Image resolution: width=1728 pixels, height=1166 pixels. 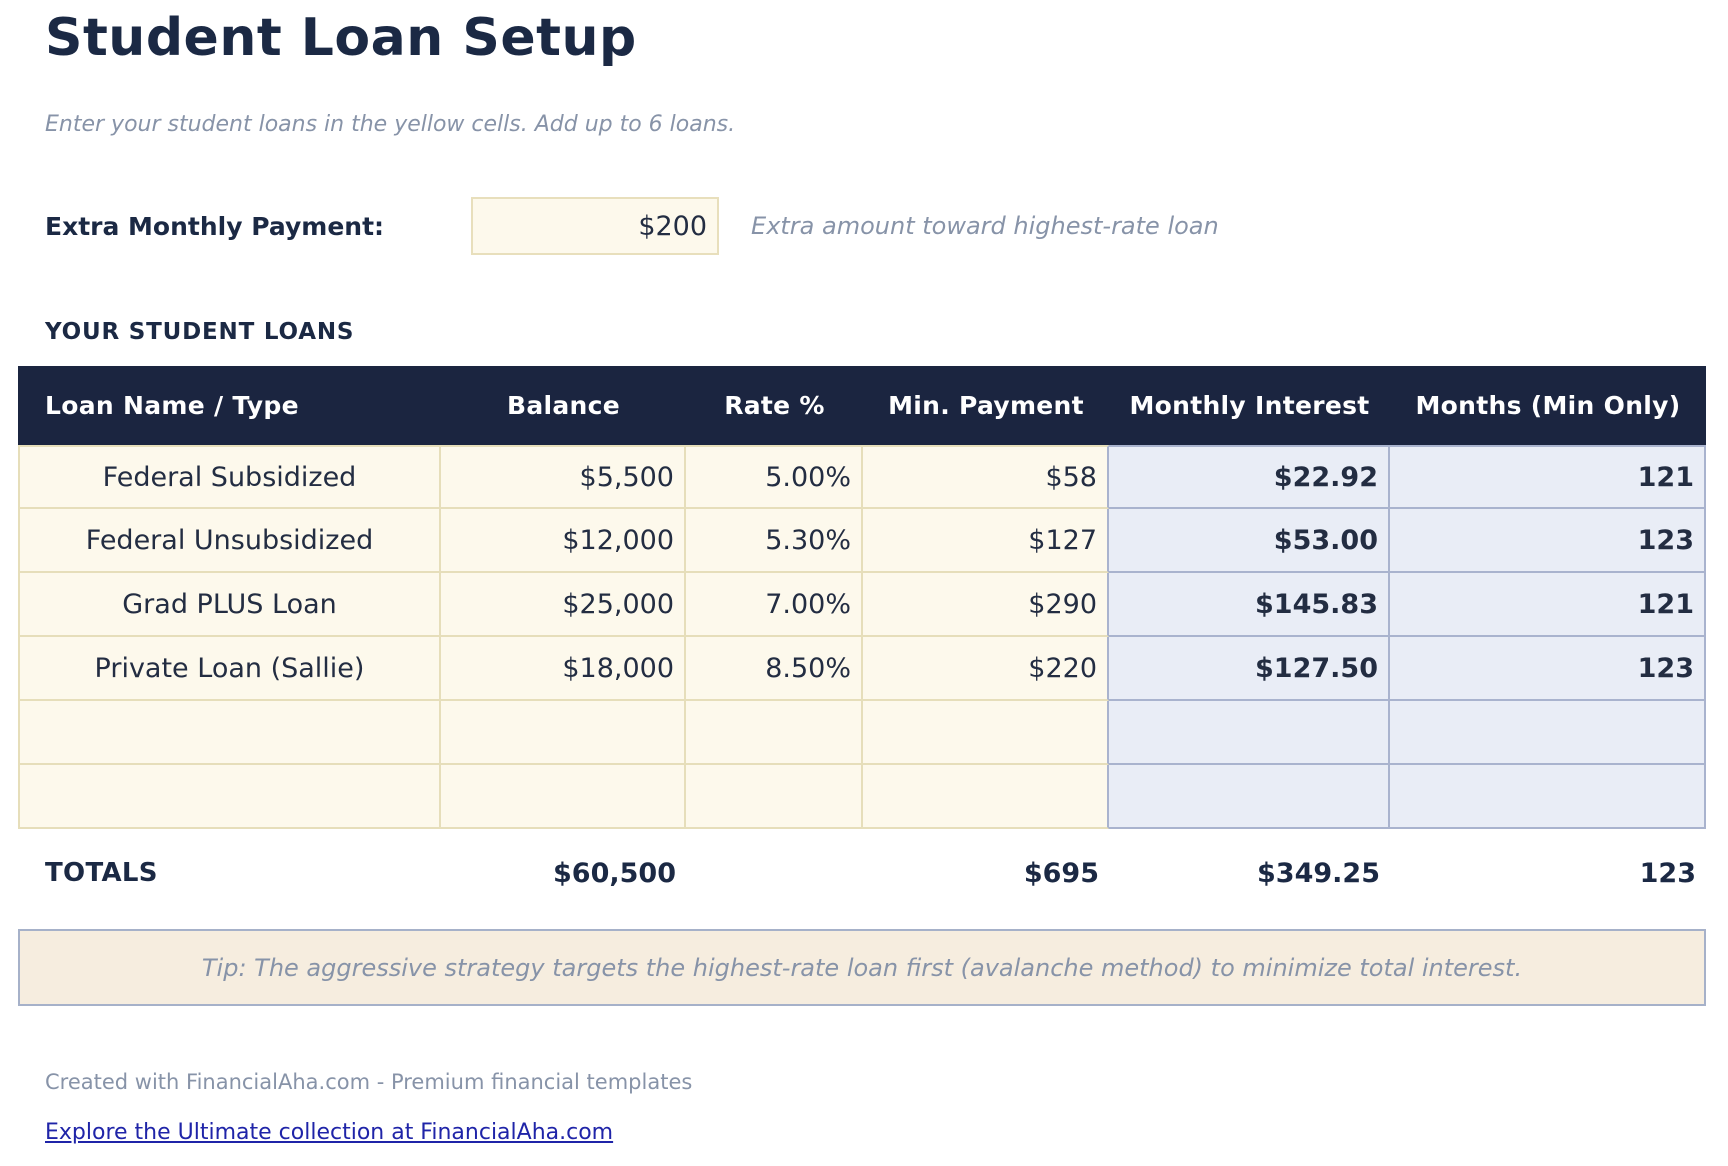 What do you see at coordinates (563, 669) in the screenshot?
I see `cell-balance: $18,000` at bounding box center [563, 669].